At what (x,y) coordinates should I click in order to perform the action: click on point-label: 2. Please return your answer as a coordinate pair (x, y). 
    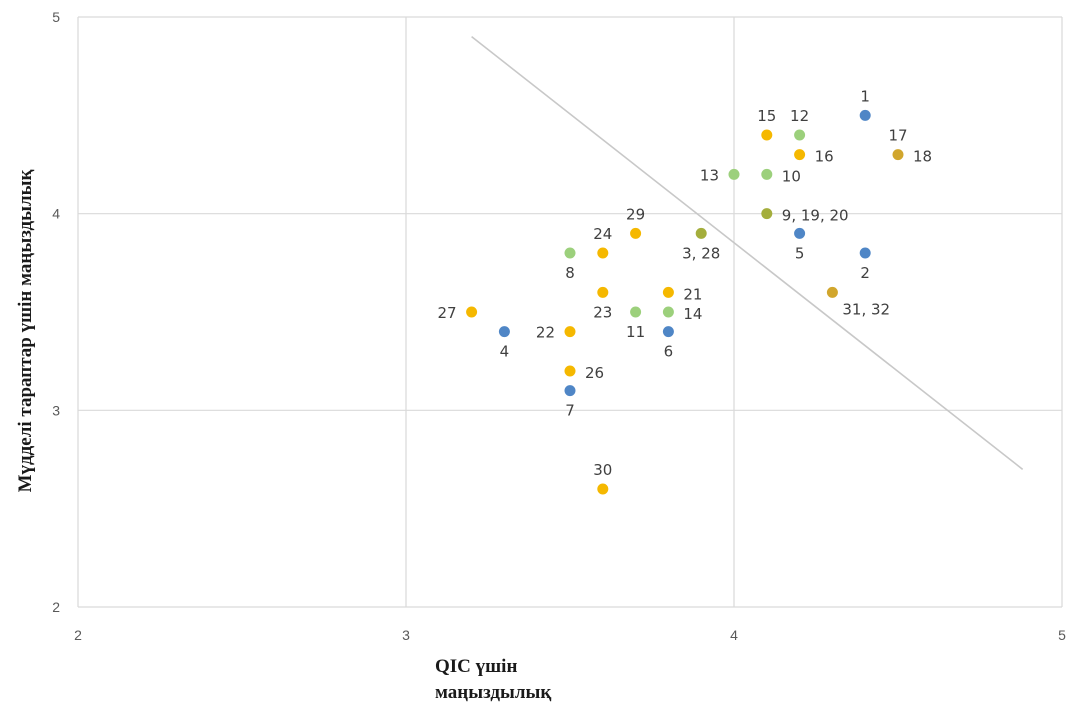
    Looking at the image, I should click on (865, 273).